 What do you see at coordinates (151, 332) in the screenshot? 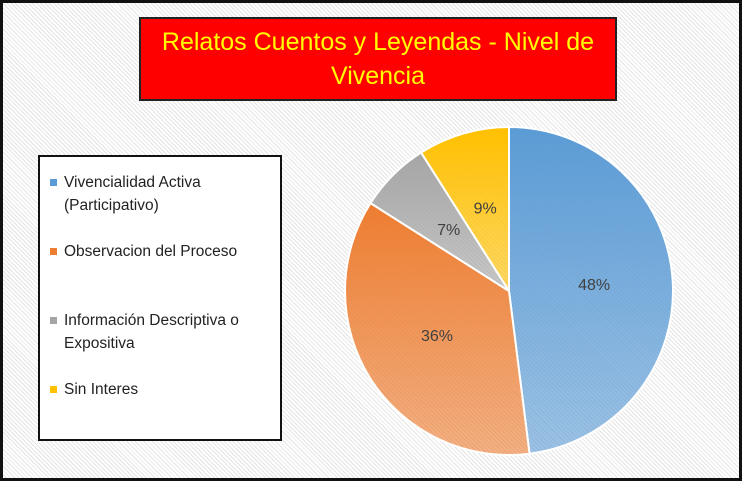
I see `legend-label: Información Descriptiva o Expositiva` at bounding box center [151, 332].